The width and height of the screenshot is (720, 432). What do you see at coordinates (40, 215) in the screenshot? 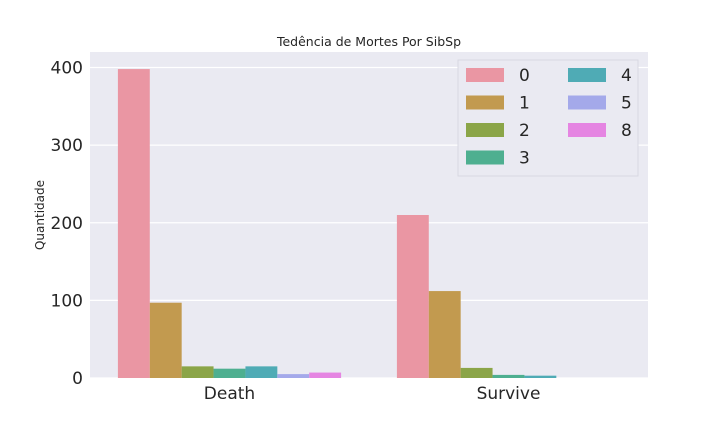
I see `y-axis-label: Quantidade` at bounding box center [40, 215].